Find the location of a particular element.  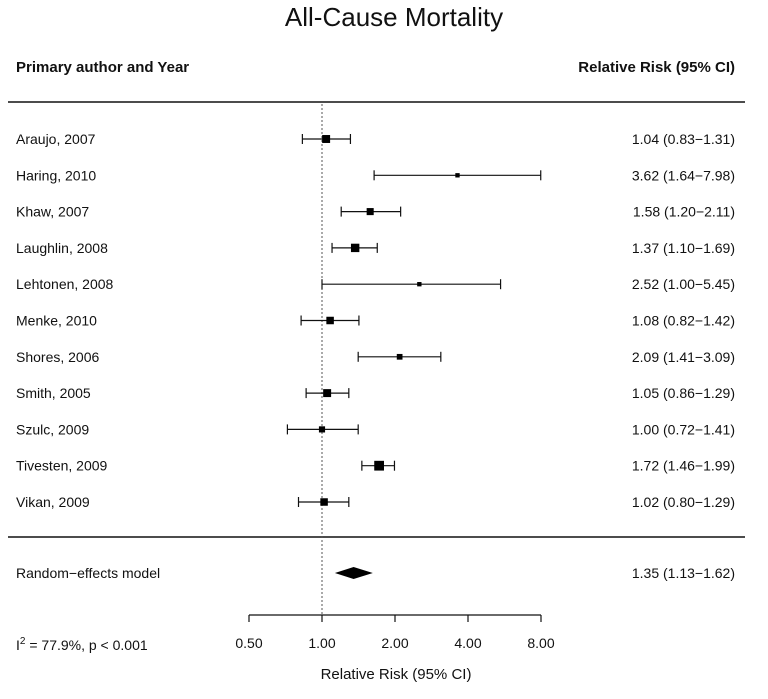

study-value: 1.08 (0.82−1.42) is located at coordinates (683, 321).